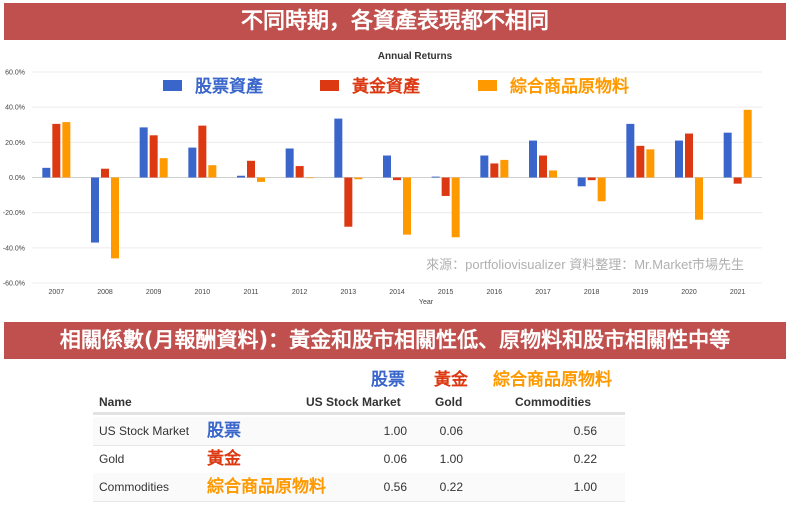 The image size is (792, 508). I want to click on table-header-divider, so click(359, 413).